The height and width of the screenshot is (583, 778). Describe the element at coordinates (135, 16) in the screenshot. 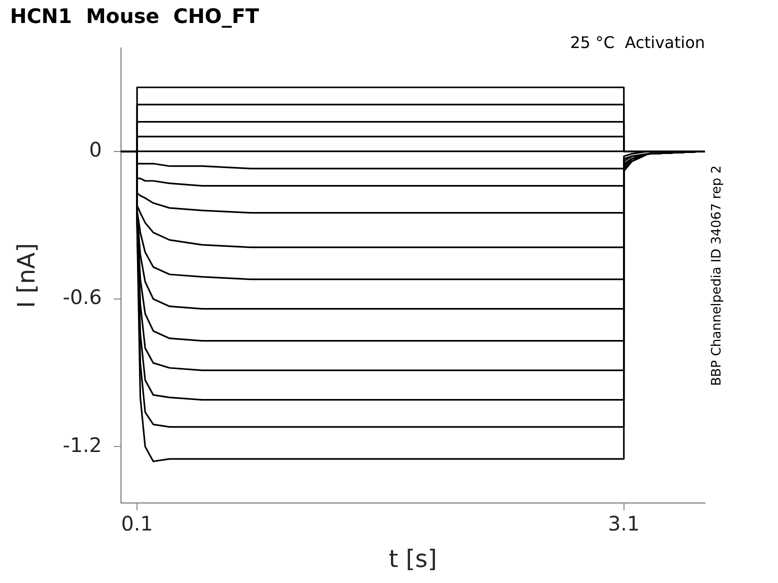

I see `chart-title: HCN1 Mouse CHO_FT` at that location.